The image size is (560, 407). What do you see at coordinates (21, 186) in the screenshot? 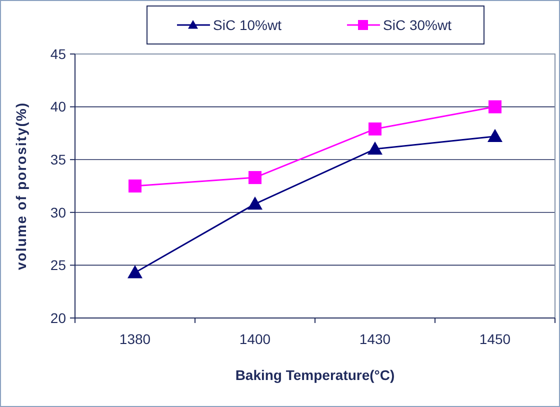
I see `y-axis-title: volume of porosity(%)` at bounding box center [21, 186].